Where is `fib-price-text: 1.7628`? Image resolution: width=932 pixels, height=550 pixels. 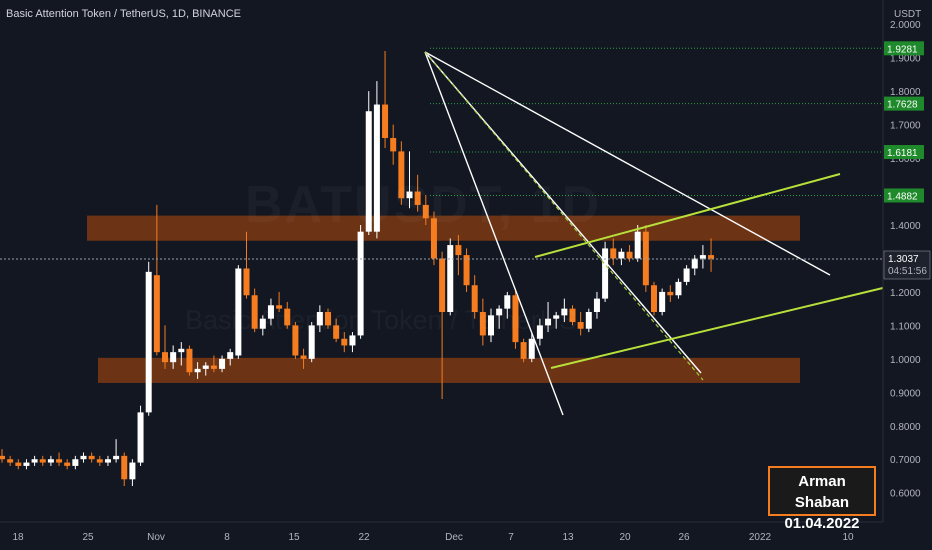 fib-price-text: 1.7628 is located at coordinates (902, 105).